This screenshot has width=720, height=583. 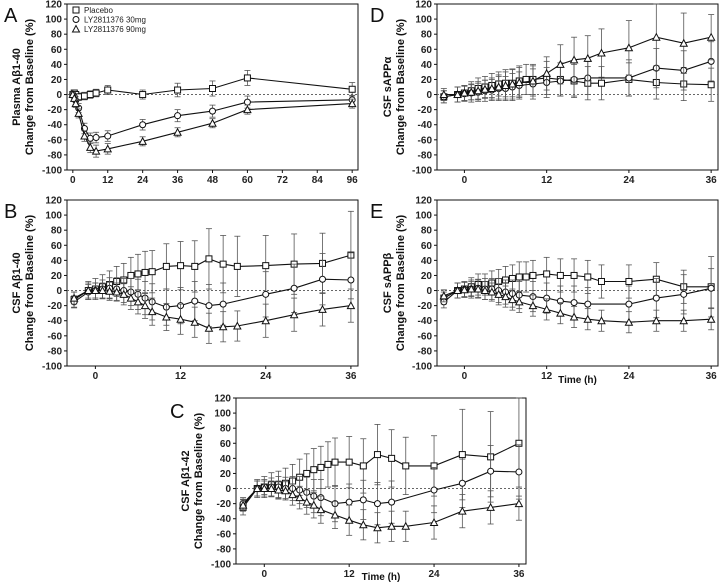 What do you see at coordinates (143, 180) in the screenshot?
I see `x-tick-label: 24` at bounding box center [143, 180].